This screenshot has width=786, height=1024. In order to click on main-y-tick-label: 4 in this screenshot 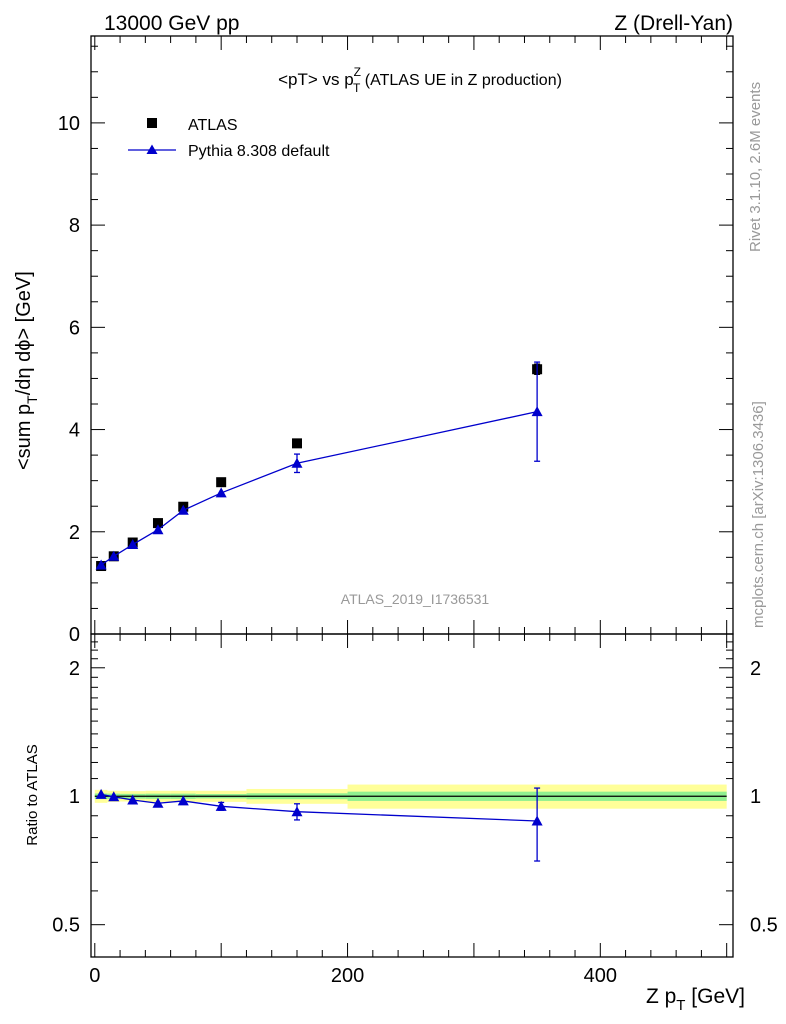, I will do `click(74, 431)`.